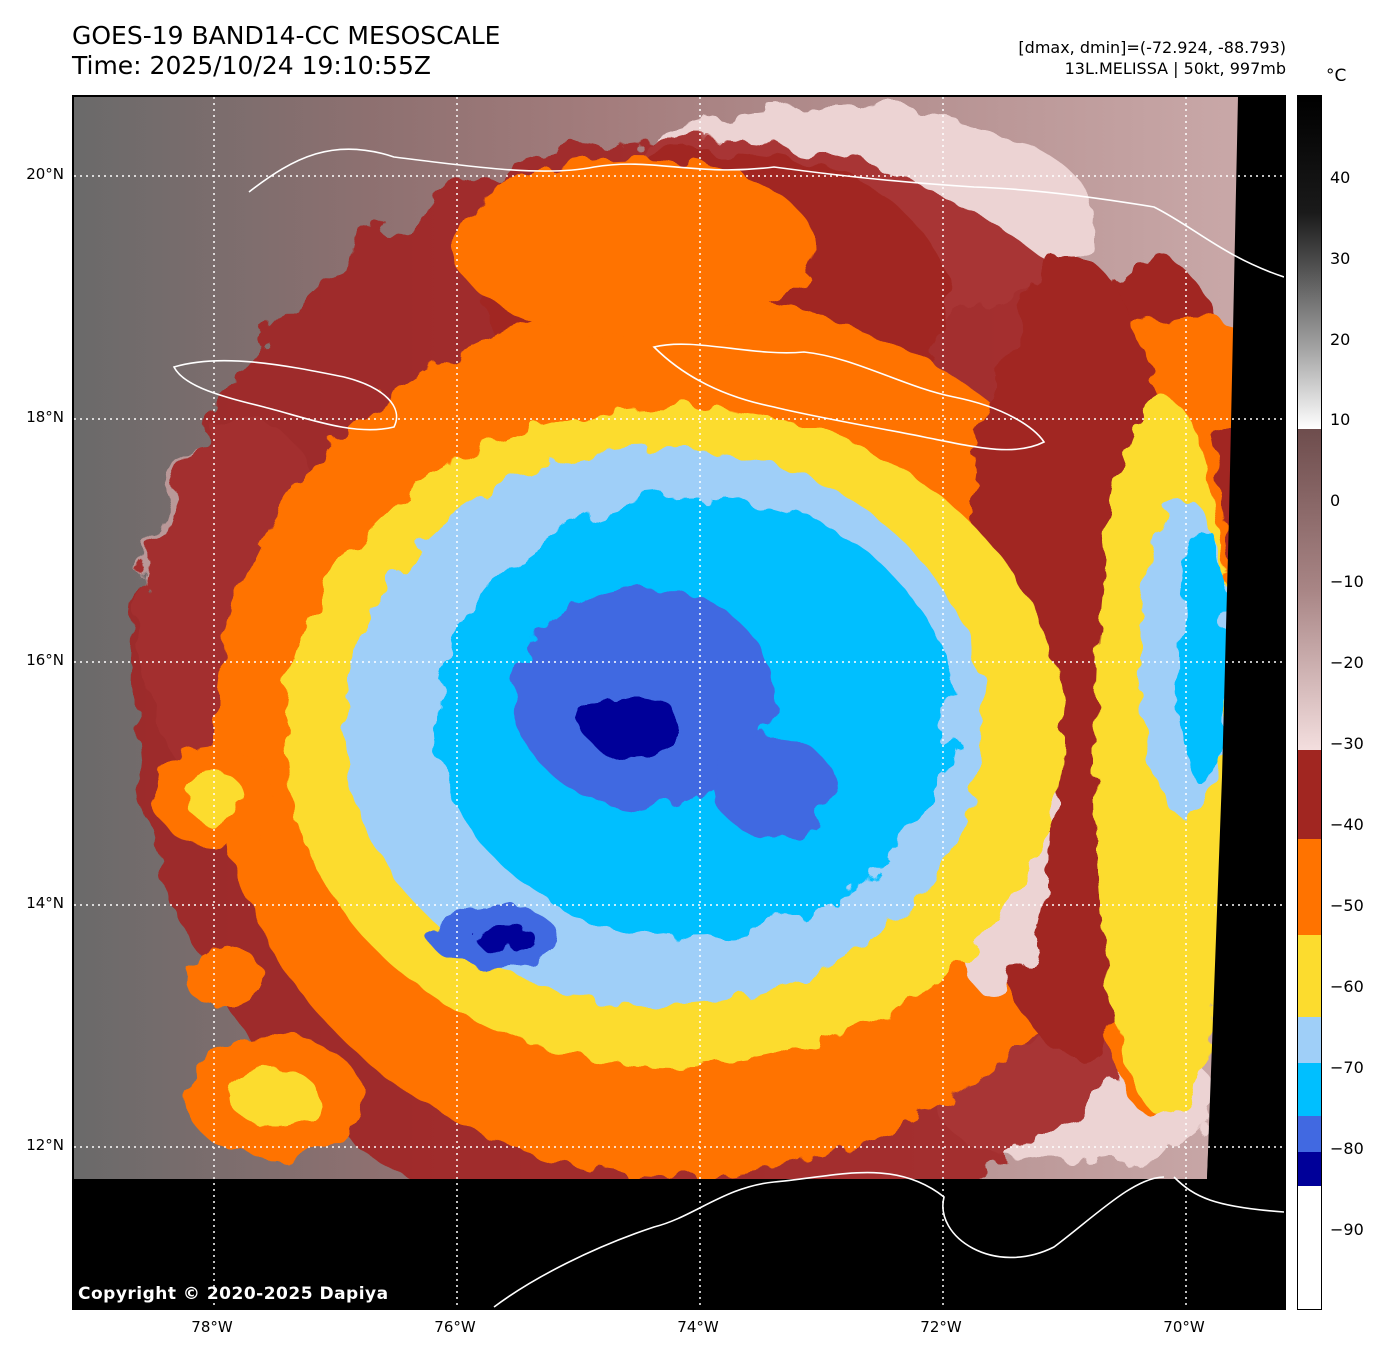 Image resolution: width=1390 pixels, height=1359 pixels. Describe the element at coordinates (698, 1327) in the screenshot. I see `lon-label-74w: 74°W` at that location.